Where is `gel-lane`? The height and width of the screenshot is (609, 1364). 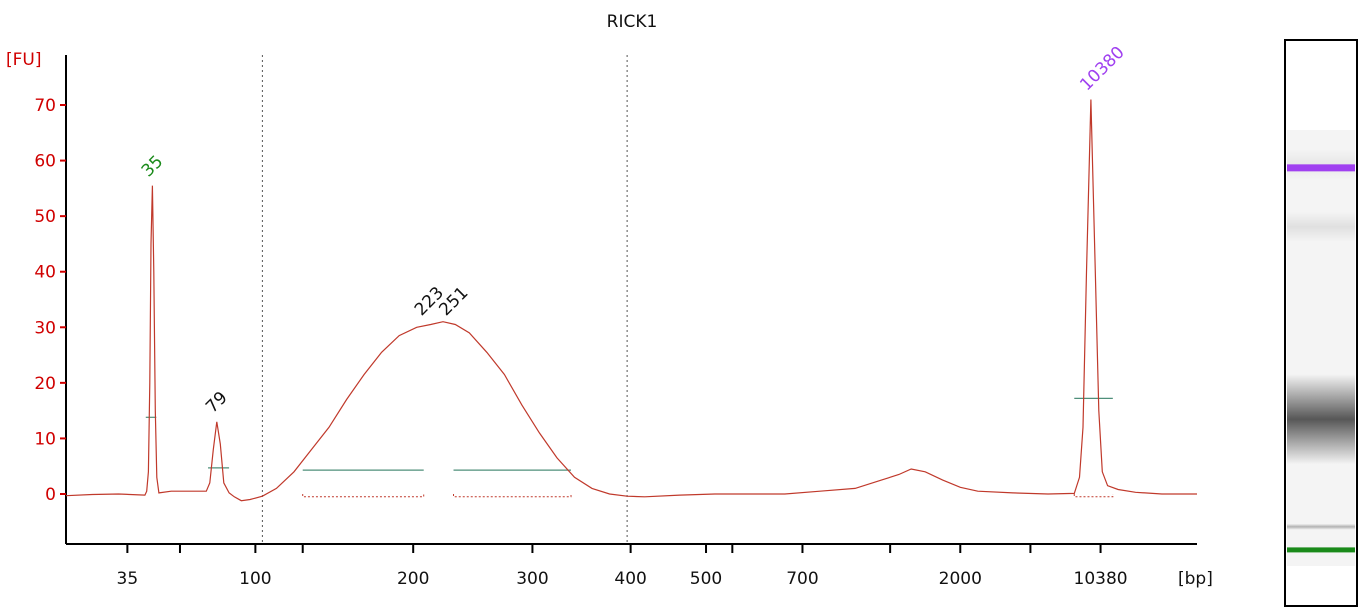 gel-lane is located at coordinates (1321, 323).